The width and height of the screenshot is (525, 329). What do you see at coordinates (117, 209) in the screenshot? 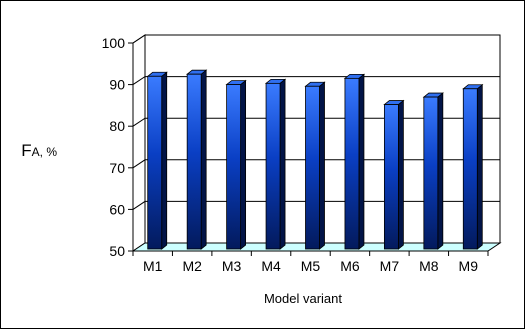
I see `y-tick-label: 60` at bounding box center [117, 209].